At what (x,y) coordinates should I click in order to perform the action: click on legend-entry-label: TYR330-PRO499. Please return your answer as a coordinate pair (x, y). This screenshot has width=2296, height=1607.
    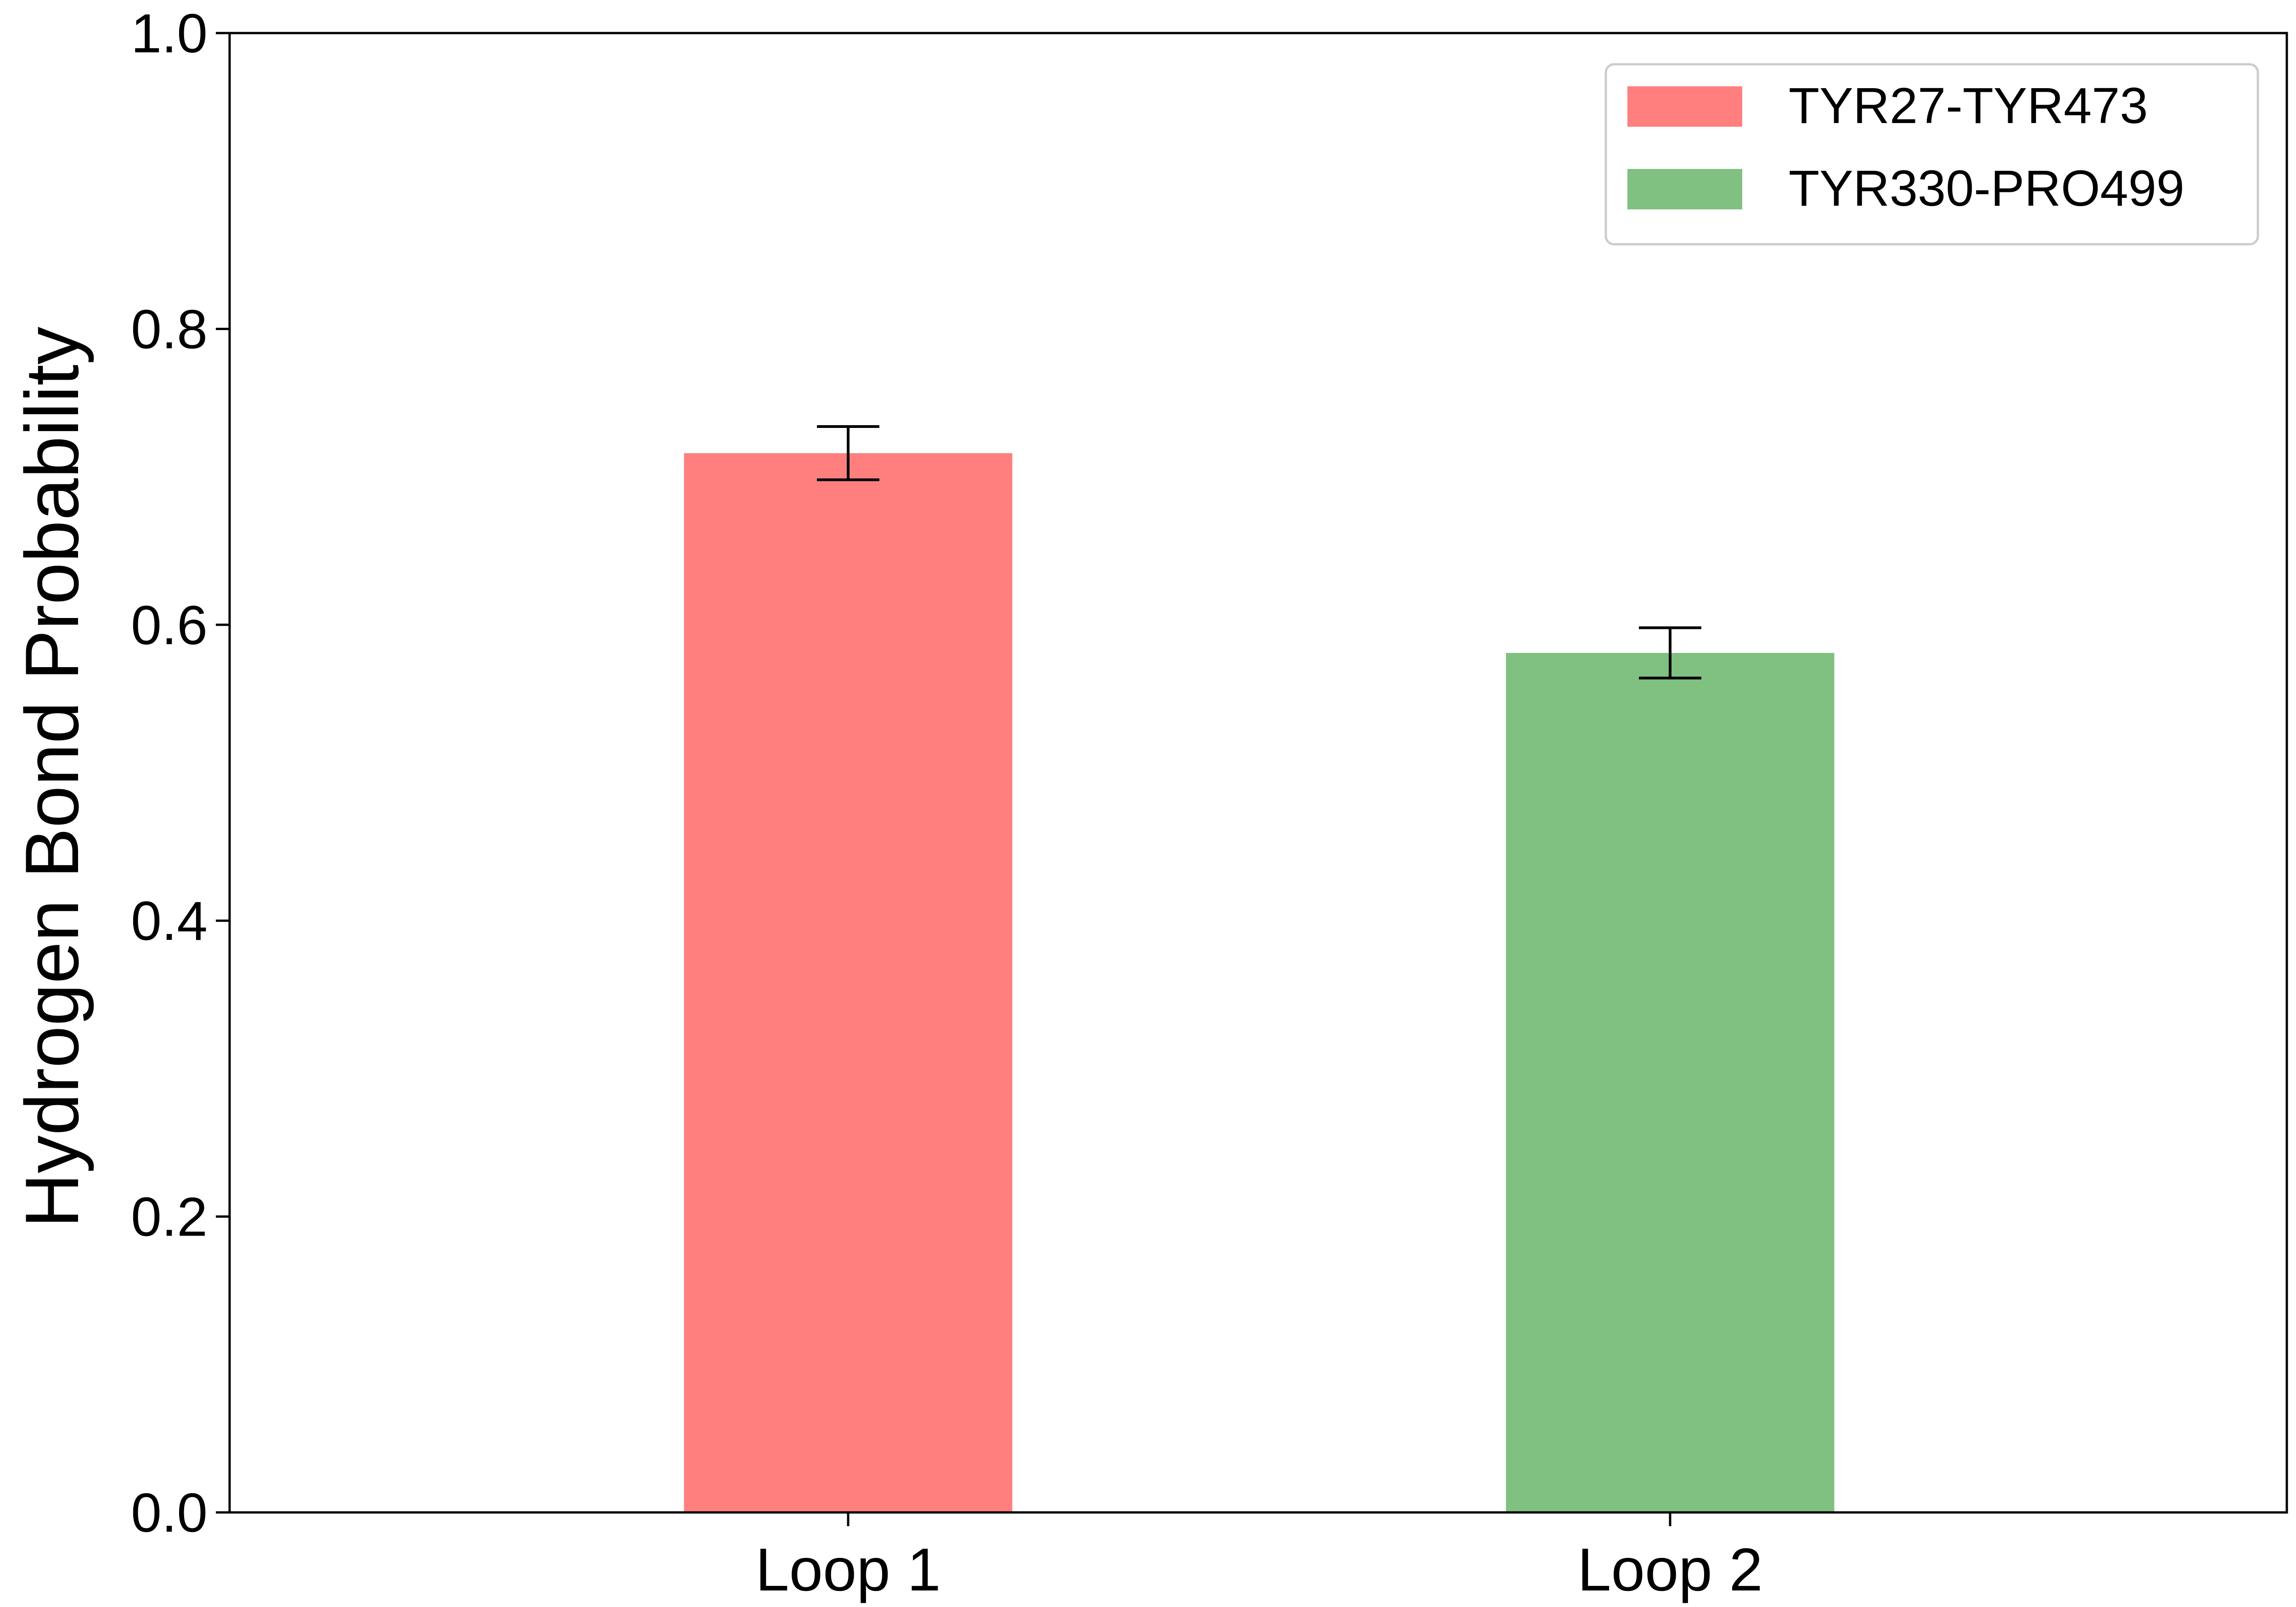
    Looking at the image, I should click on (1986, 188).